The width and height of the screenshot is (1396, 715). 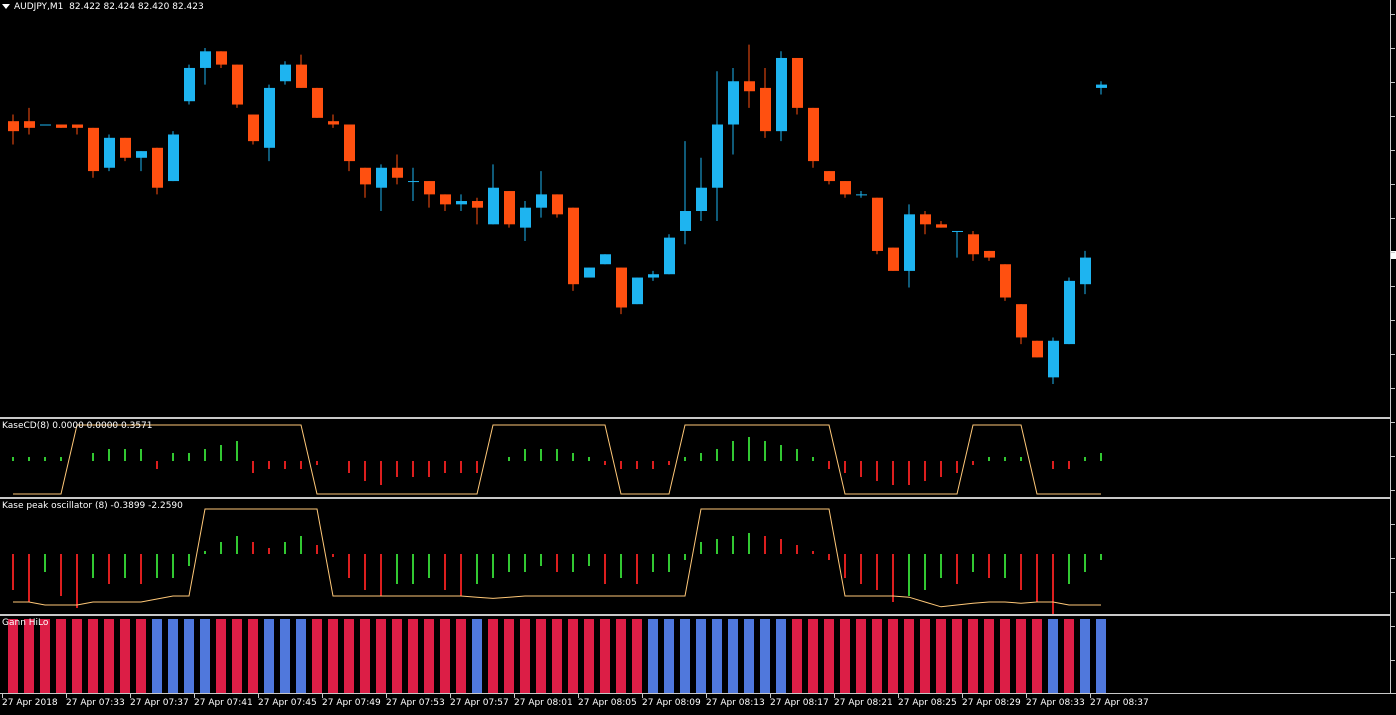 What do you see at coordinates (39, 7) in the screenshot?
I see `symbol-label: AUDJPY,M1` at bounding box center [39, 7].